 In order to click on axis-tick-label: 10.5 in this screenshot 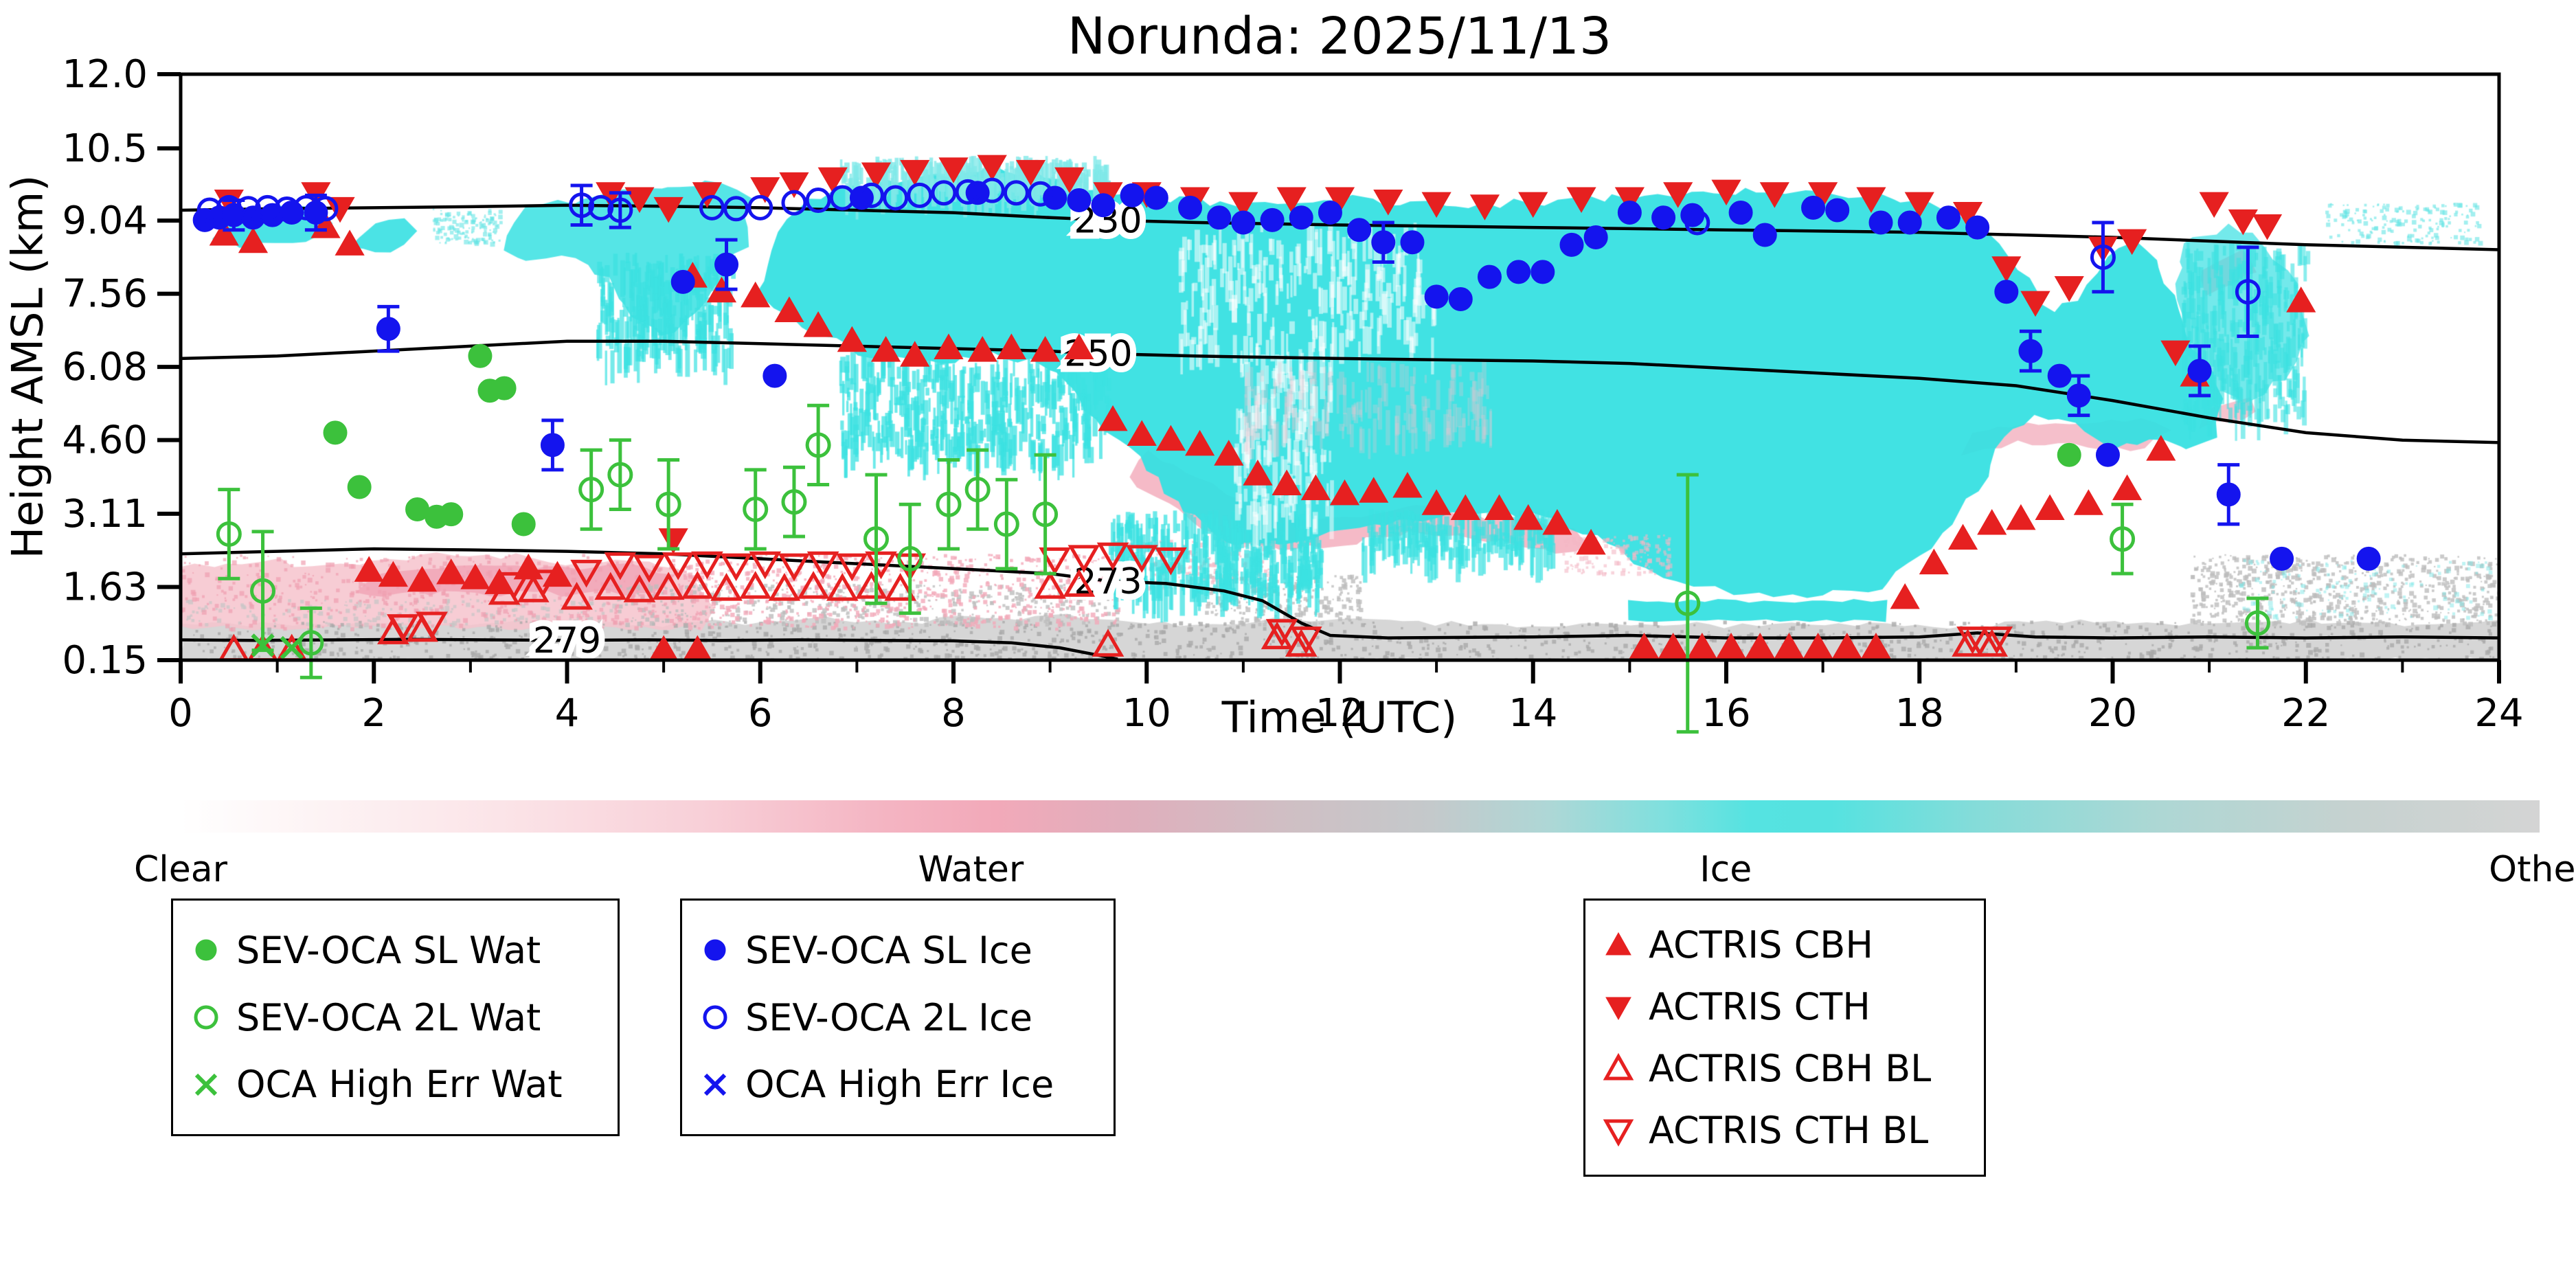, I will do `click(105, 148)`.